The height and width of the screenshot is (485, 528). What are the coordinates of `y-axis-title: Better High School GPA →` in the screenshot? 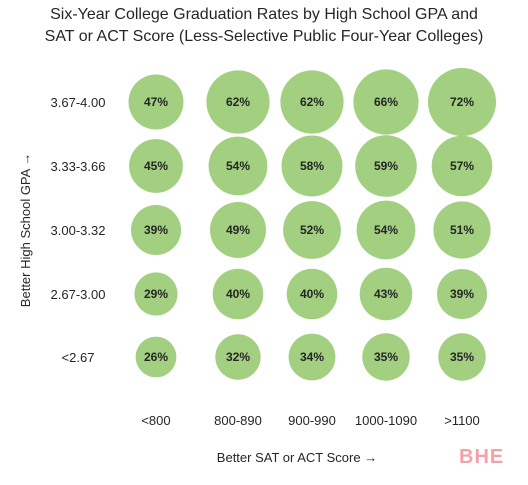 It's located at (25, 230).